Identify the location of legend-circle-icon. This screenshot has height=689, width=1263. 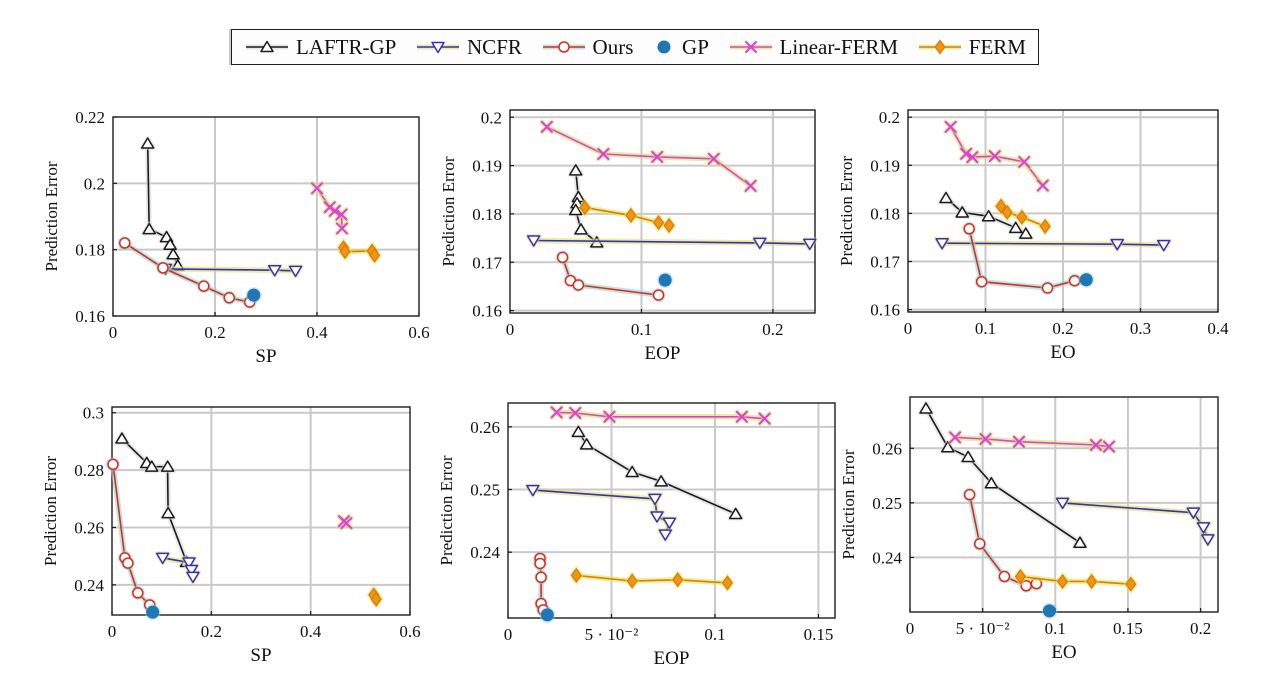
(563, 47).